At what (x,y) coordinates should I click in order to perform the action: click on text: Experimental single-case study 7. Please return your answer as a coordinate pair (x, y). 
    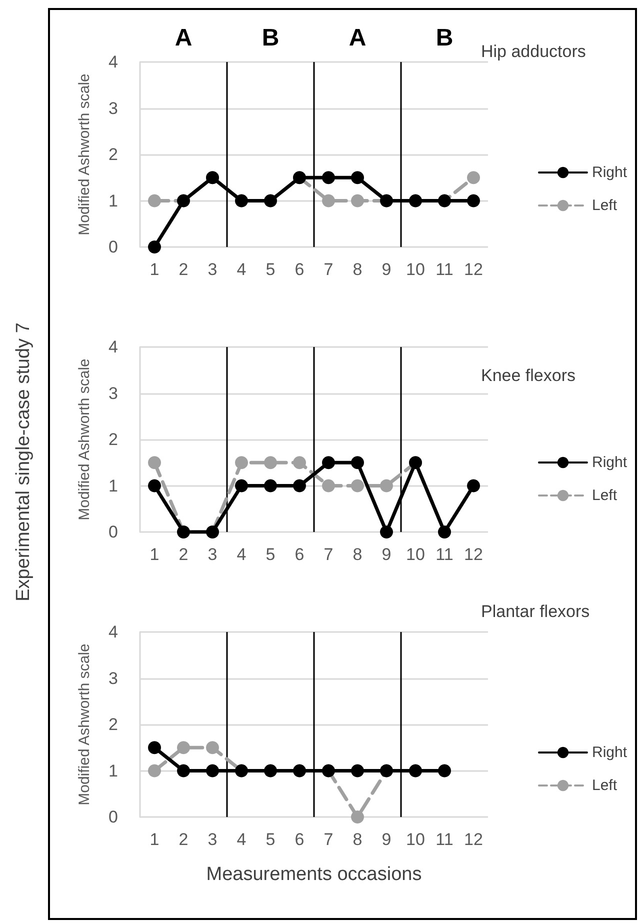
    Looking at the image, I should click on (24, 462).